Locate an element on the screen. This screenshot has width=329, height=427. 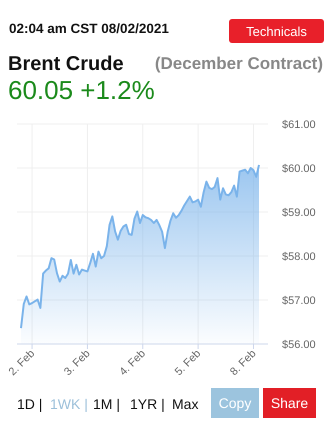
text: Share is located at coordinates (289, 403).